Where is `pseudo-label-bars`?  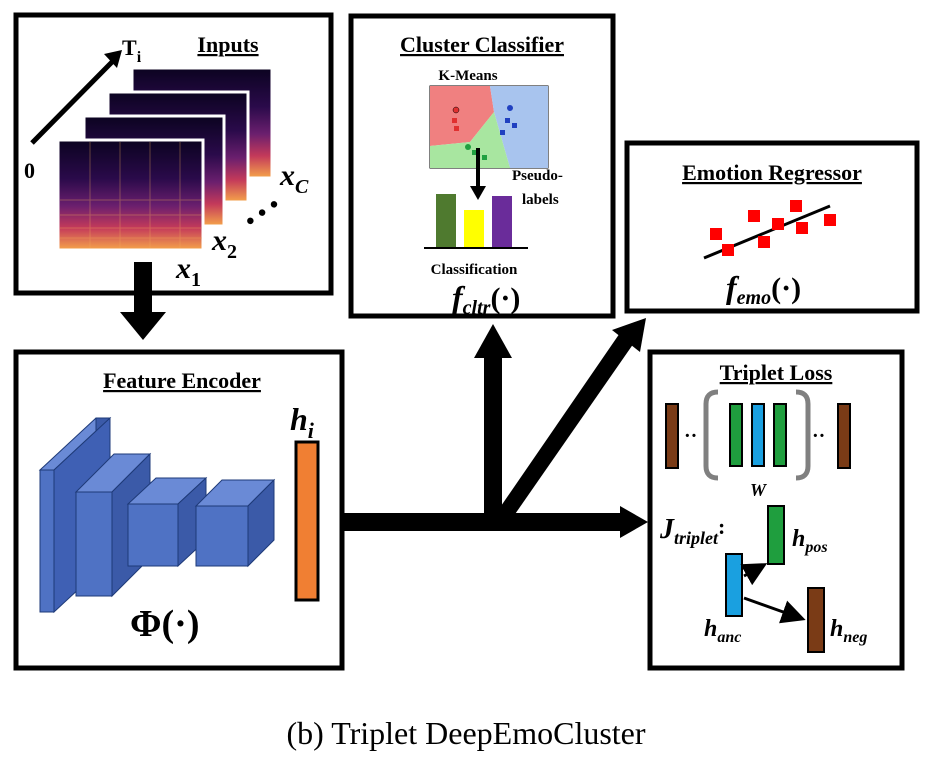 pseudo-label-bars is located at coordinates (476, 221).